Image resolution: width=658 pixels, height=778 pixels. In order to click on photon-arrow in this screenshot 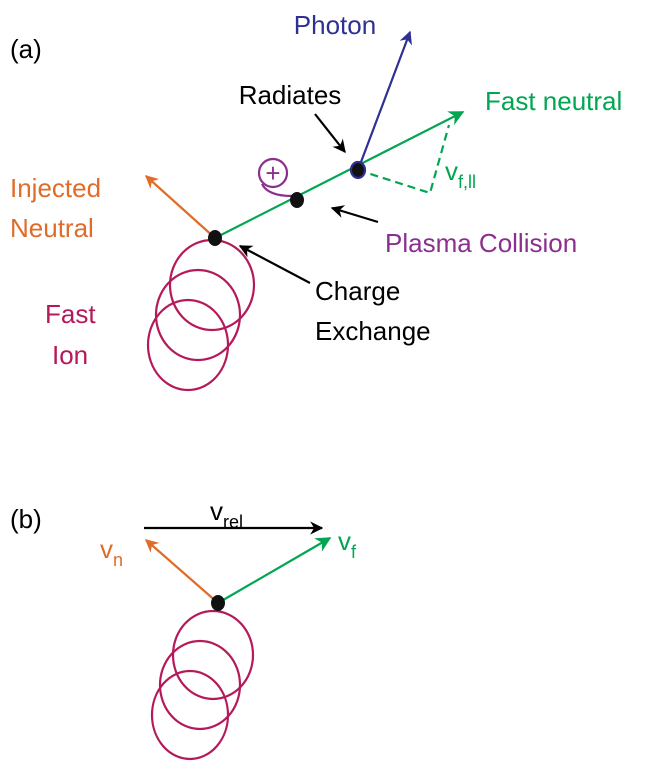, I will do `click(384, 100)`.